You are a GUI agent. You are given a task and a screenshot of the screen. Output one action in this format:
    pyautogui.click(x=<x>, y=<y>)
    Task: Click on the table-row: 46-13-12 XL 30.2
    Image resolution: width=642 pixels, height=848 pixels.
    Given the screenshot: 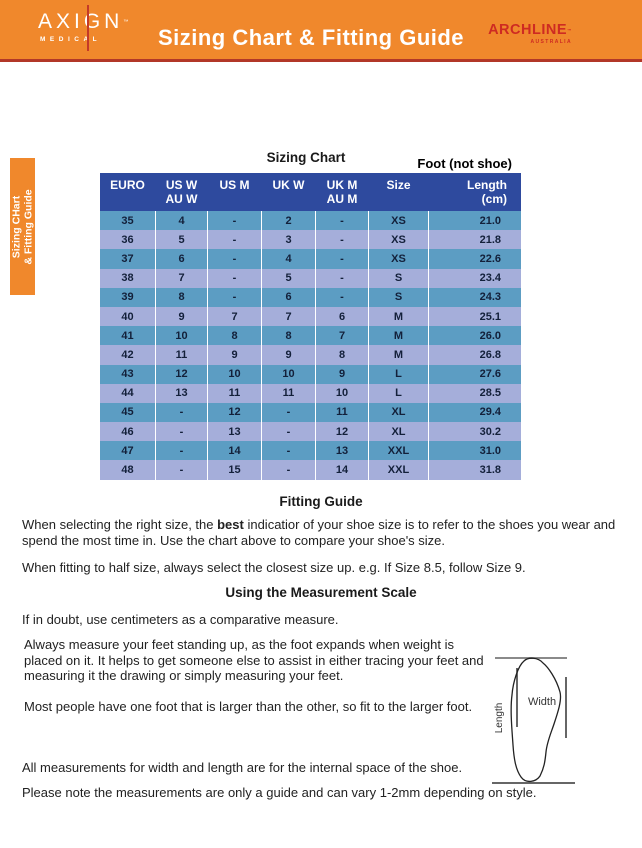 What is the action you would take?
    pyautogui.click(x=310, y=432)
    